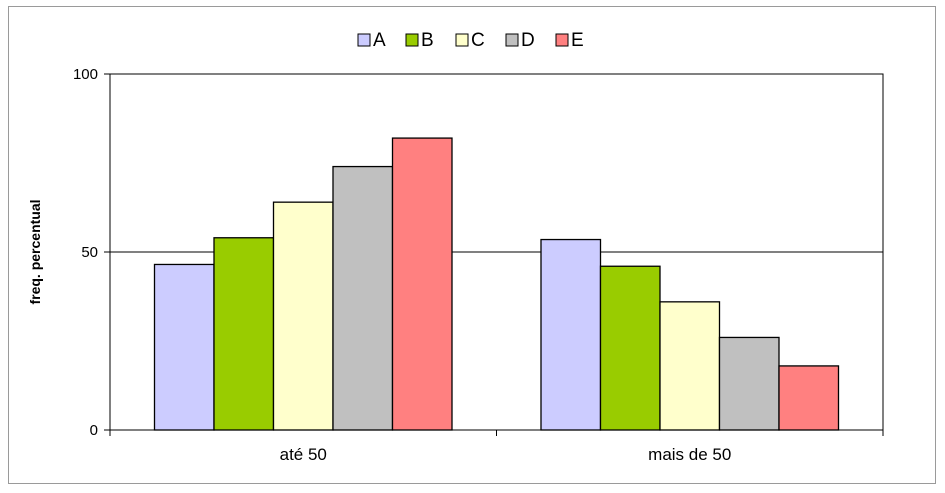 Image resolution: width=945 pixels, height=493 pixels. Describe the element at coordinates (427, 40) in the screenshot. I see `legend-label: B` at that location.